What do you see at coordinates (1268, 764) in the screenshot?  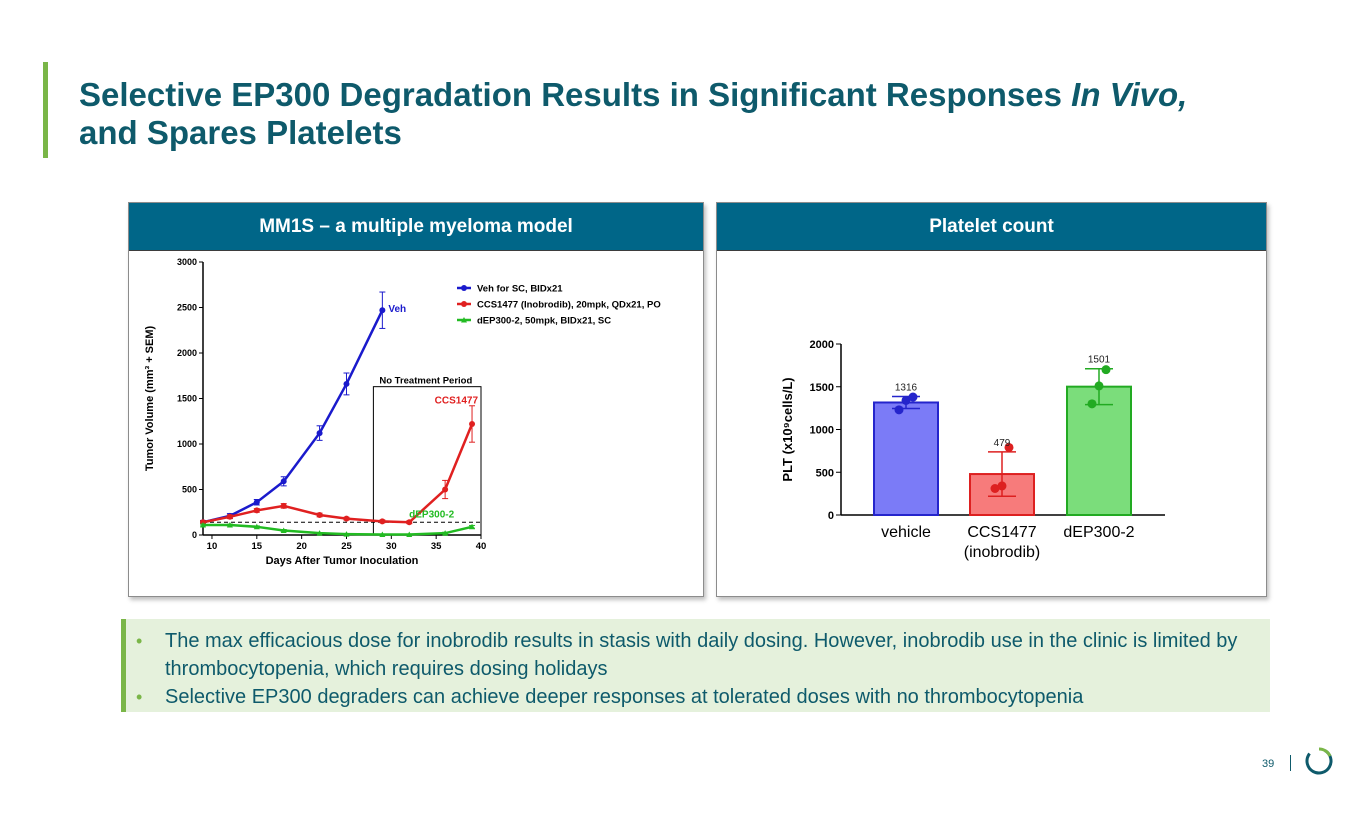 I see `page-number: 39` at bounding box center [1268, 764].